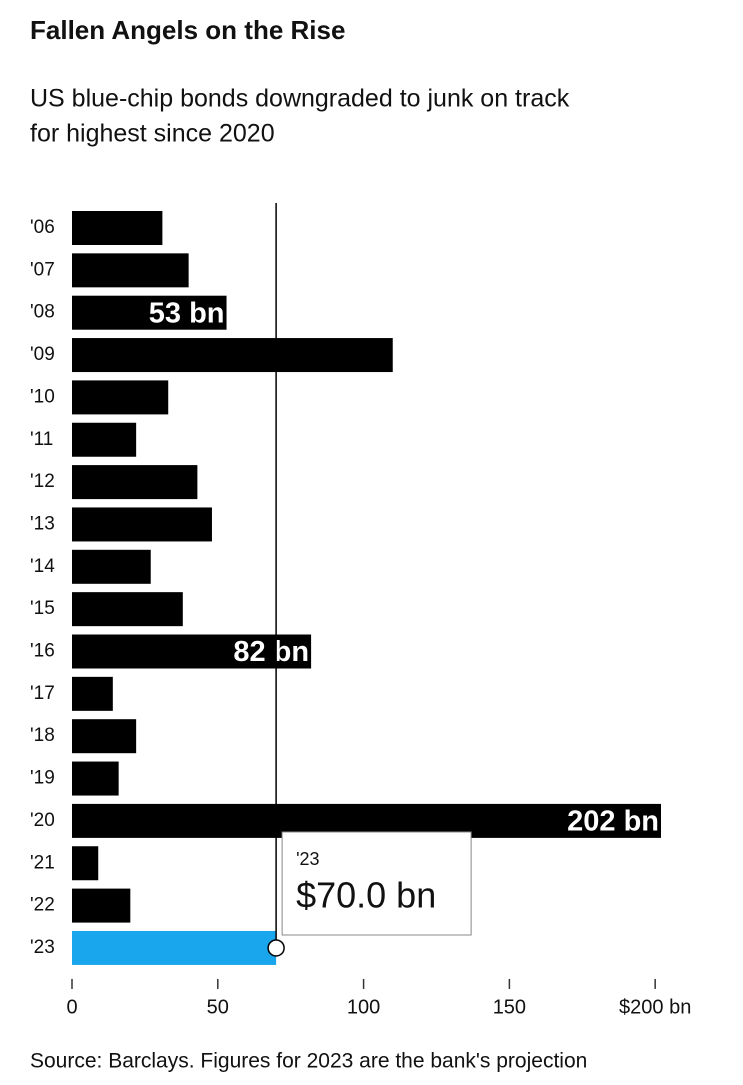  I want to click on x-tick-label: 0, so click(71, 1007).